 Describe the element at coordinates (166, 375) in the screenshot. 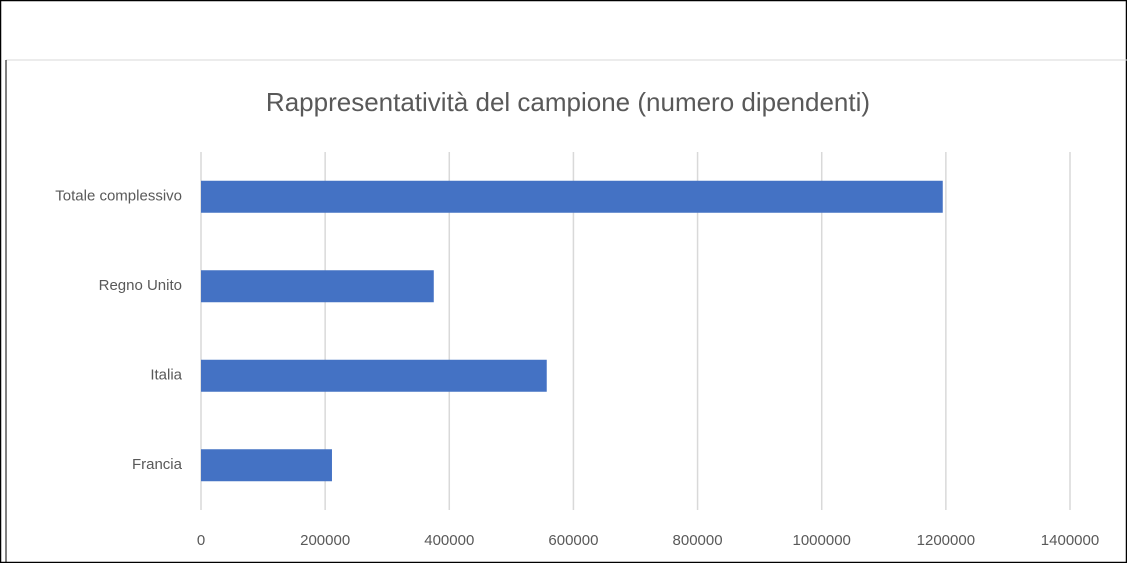

I see `y-tick-label: Italia` at that location.